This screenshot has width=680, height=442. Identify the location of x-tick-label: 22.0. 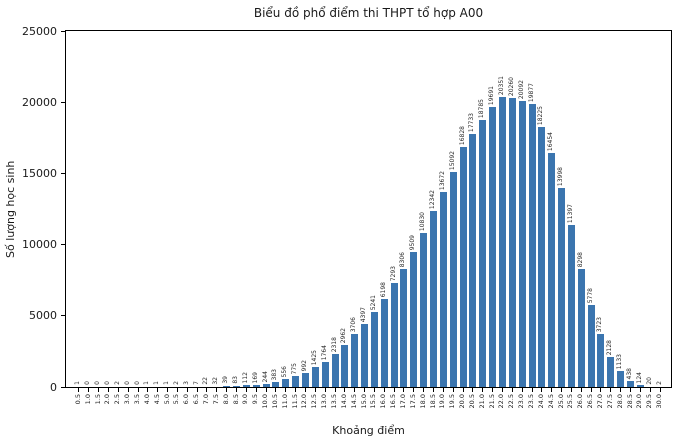
(501, 401).